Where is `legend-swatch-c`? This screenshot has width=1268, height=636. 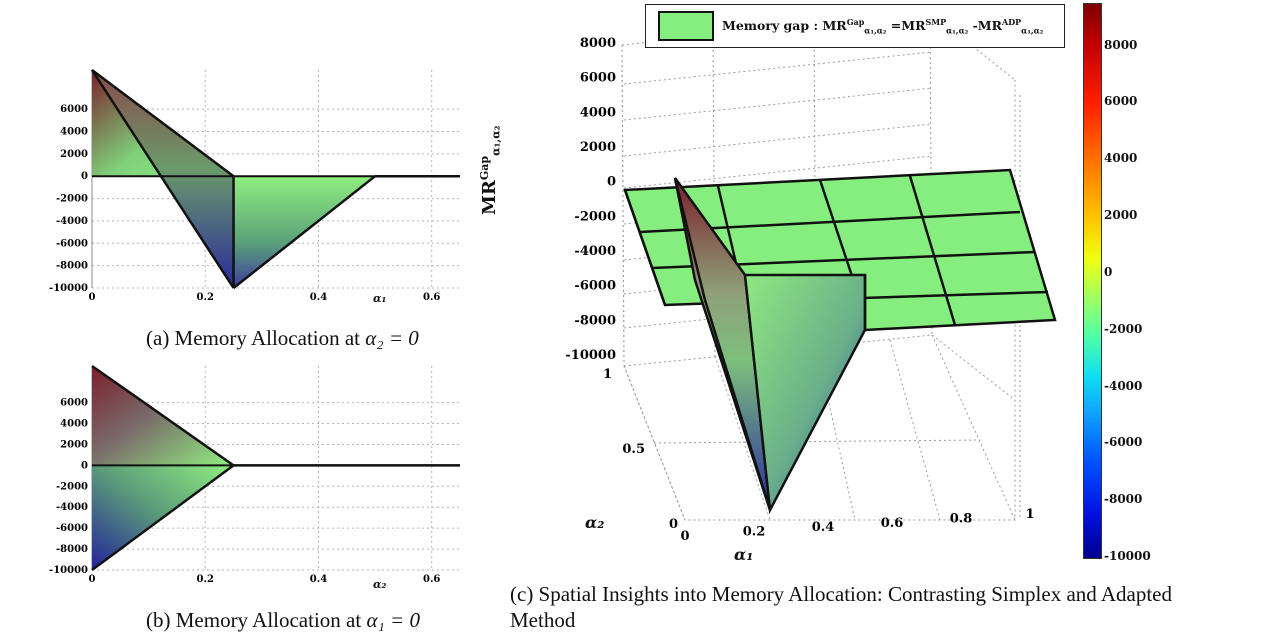 legend-swatch-c is located at coordinates (686, 26).